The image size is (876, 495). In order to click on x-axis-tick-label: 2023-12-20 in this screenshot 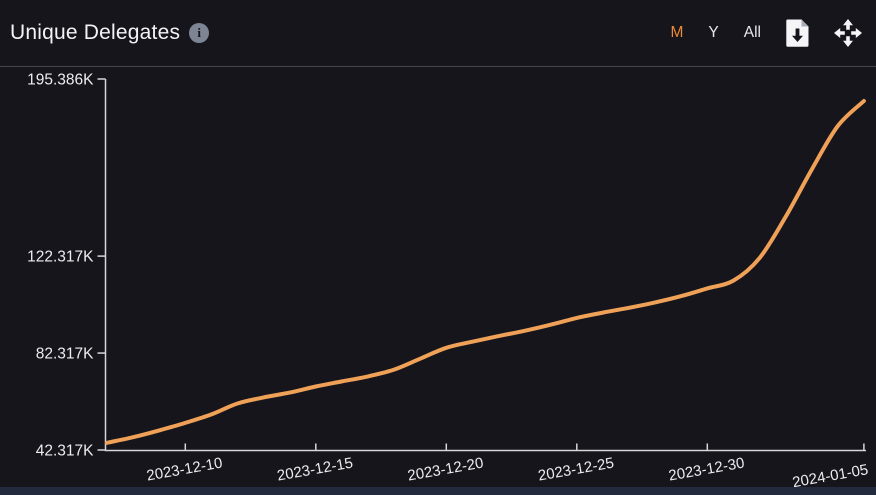, I will do `click(445, 470)`.